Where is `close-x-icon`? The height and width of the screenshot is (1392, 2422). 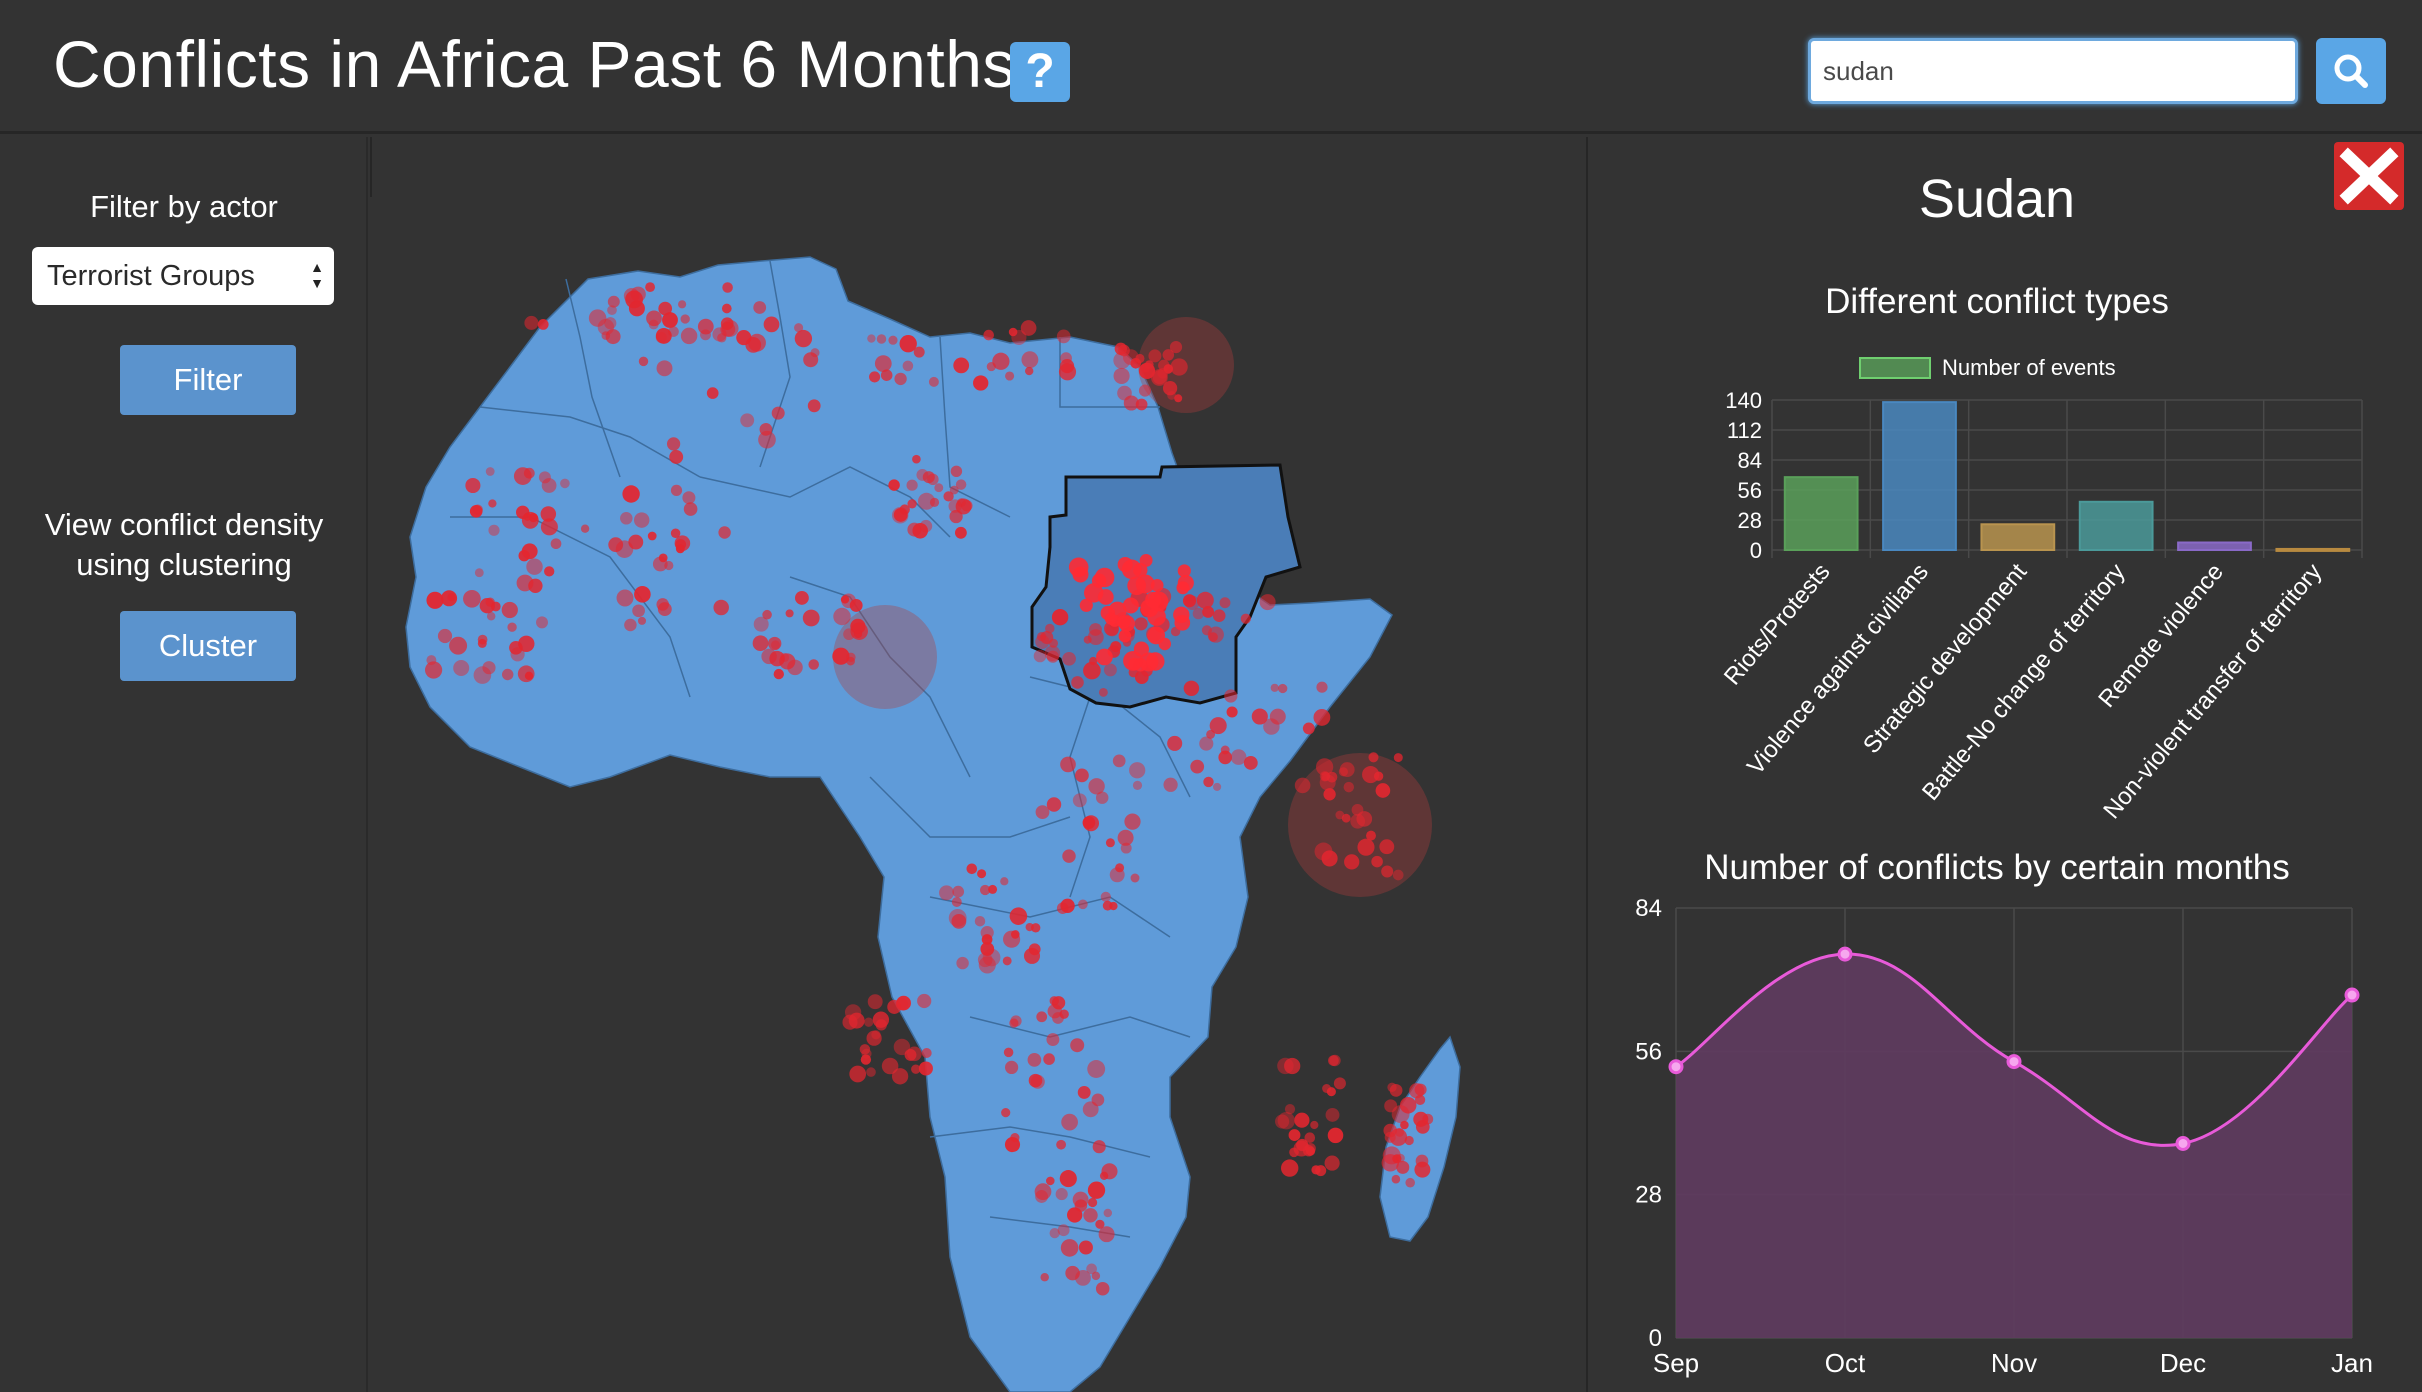
close-x-icon is located at coordinates (2369, 176).